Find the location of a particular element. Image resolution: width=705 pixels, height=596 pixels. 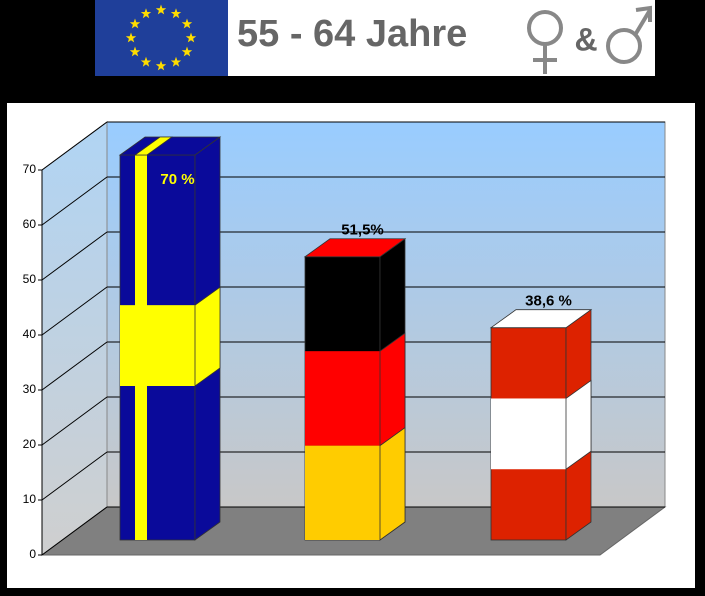

value-label: 70 % is located at coordinates (177, 179).